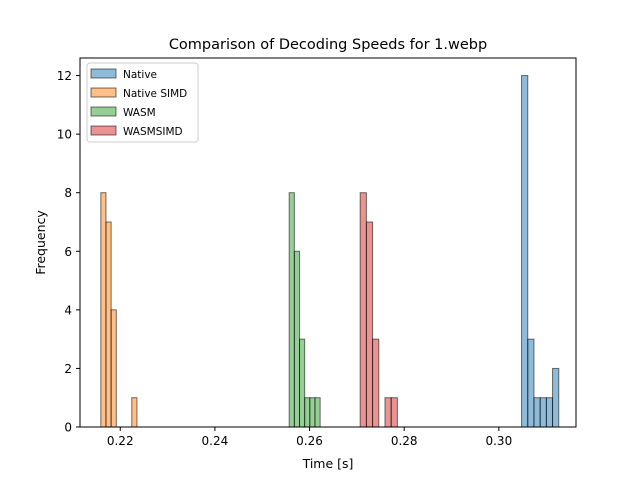 This screenshot has height=480, width=640. Describe the element at coordinates (120, 441) in the screenshot. I see `x-tick-label: 0.22` at that location.